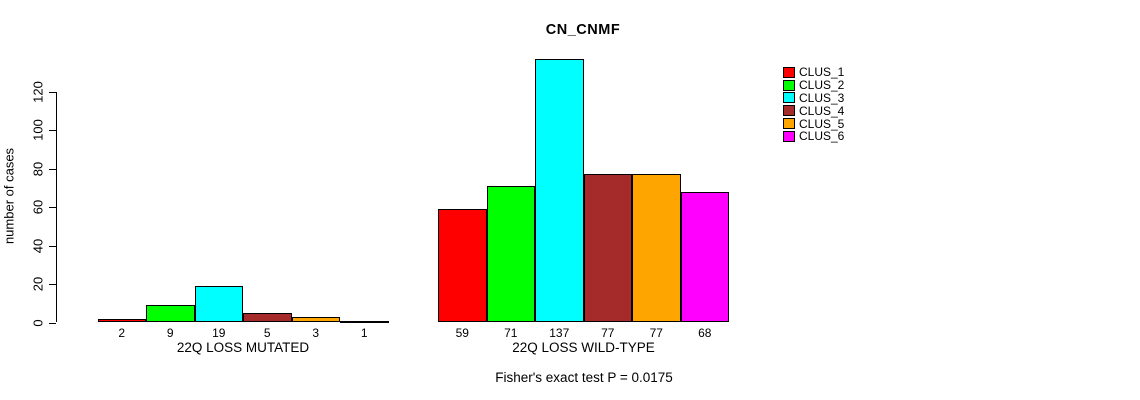  Describe the element at coordinates (822, 123) in the screenshot. I see `legend-label: CLUS_5` at that location.